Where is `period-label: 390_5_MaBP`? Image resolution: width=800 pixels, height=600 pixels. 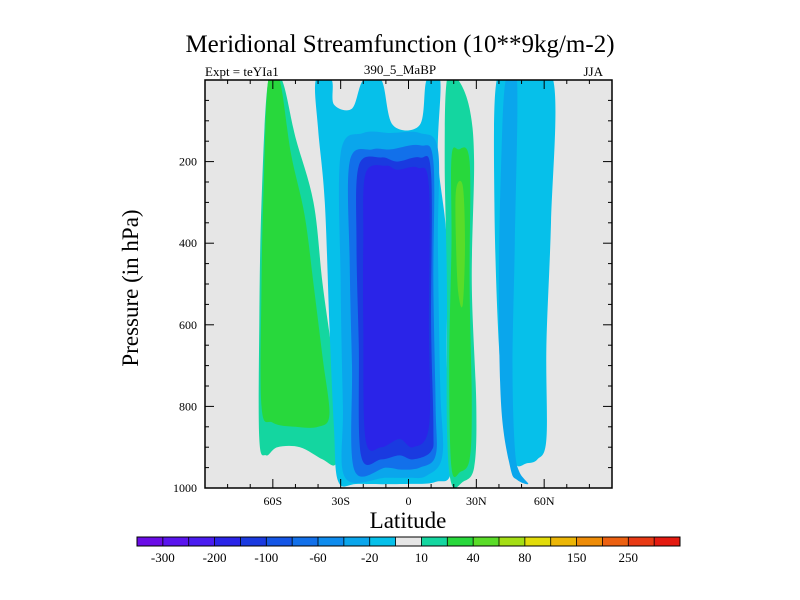 period-label: 390_5_MaBP is located at coordinates (400, 69).